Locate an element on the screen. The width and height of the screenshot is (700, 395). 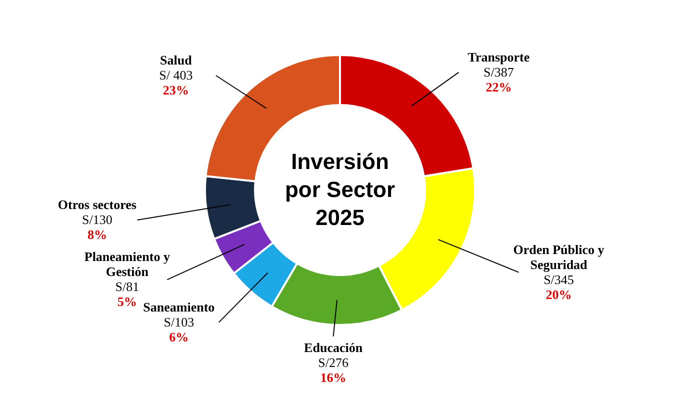
text: Inversión por Sector 2025 is located at coordinates (340, 189).